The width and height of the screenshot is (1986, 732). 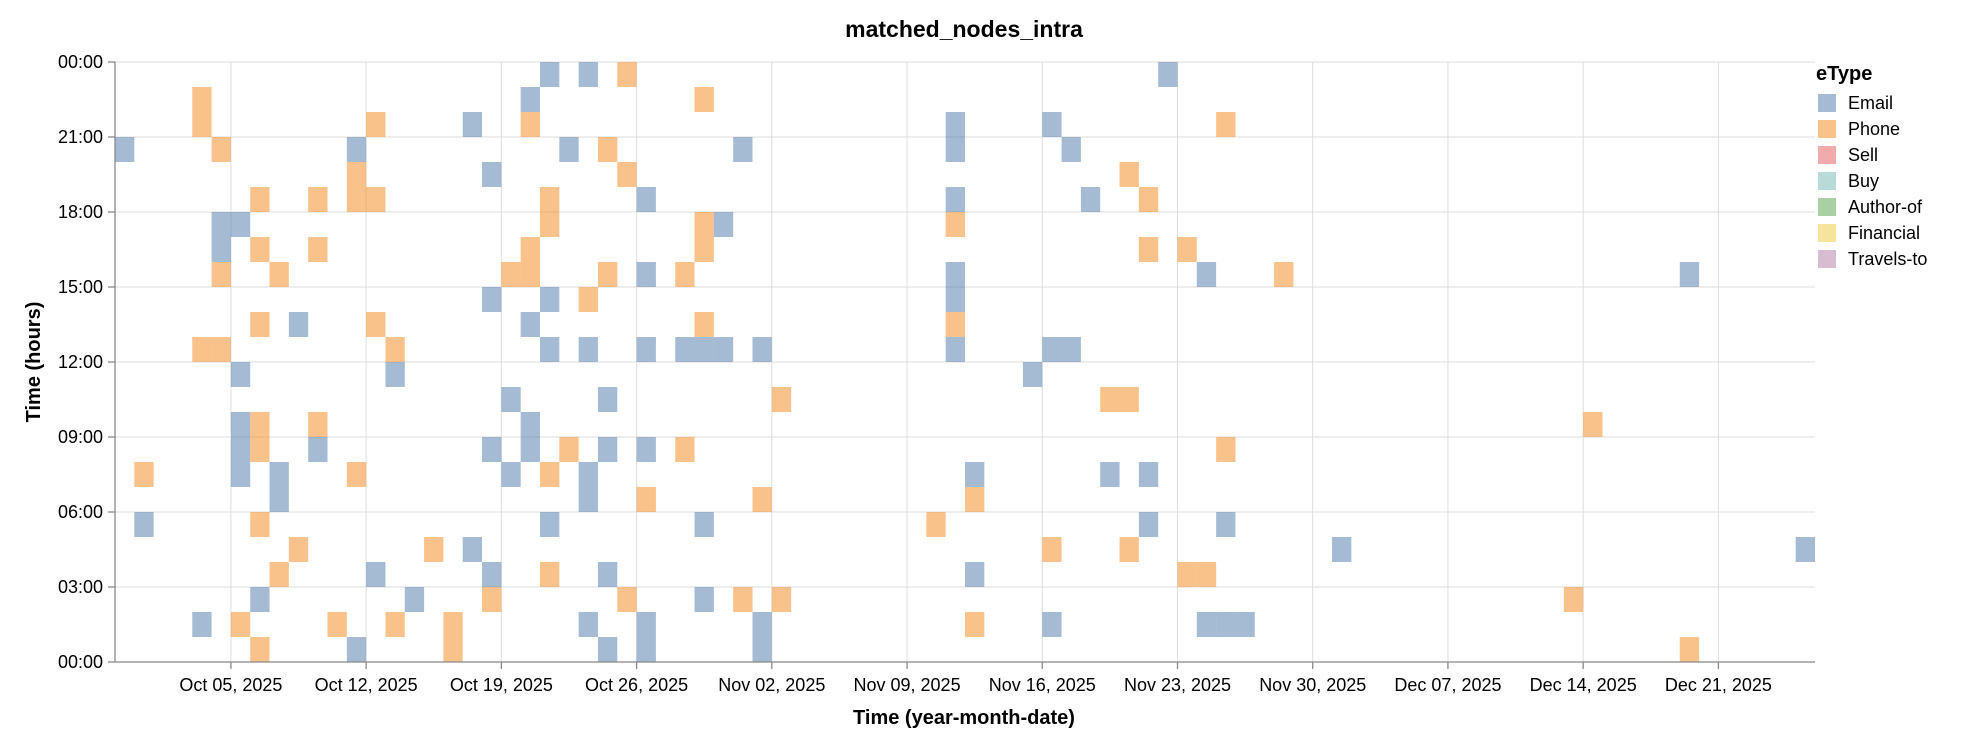 What do you see at coordinates (1885, 207) in the screenshot?
I see `legend-label: Author-of` at bounding box center [1885, 207].